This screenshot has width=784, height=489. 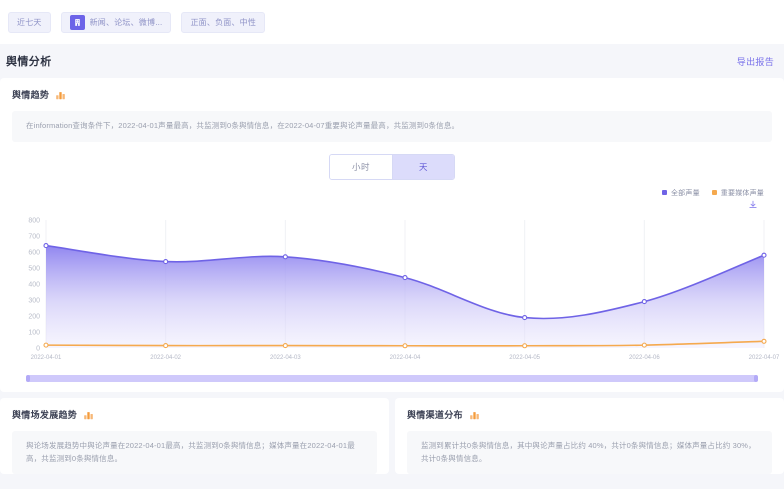 I want to click on download-icon, so click(x=753, y=207).